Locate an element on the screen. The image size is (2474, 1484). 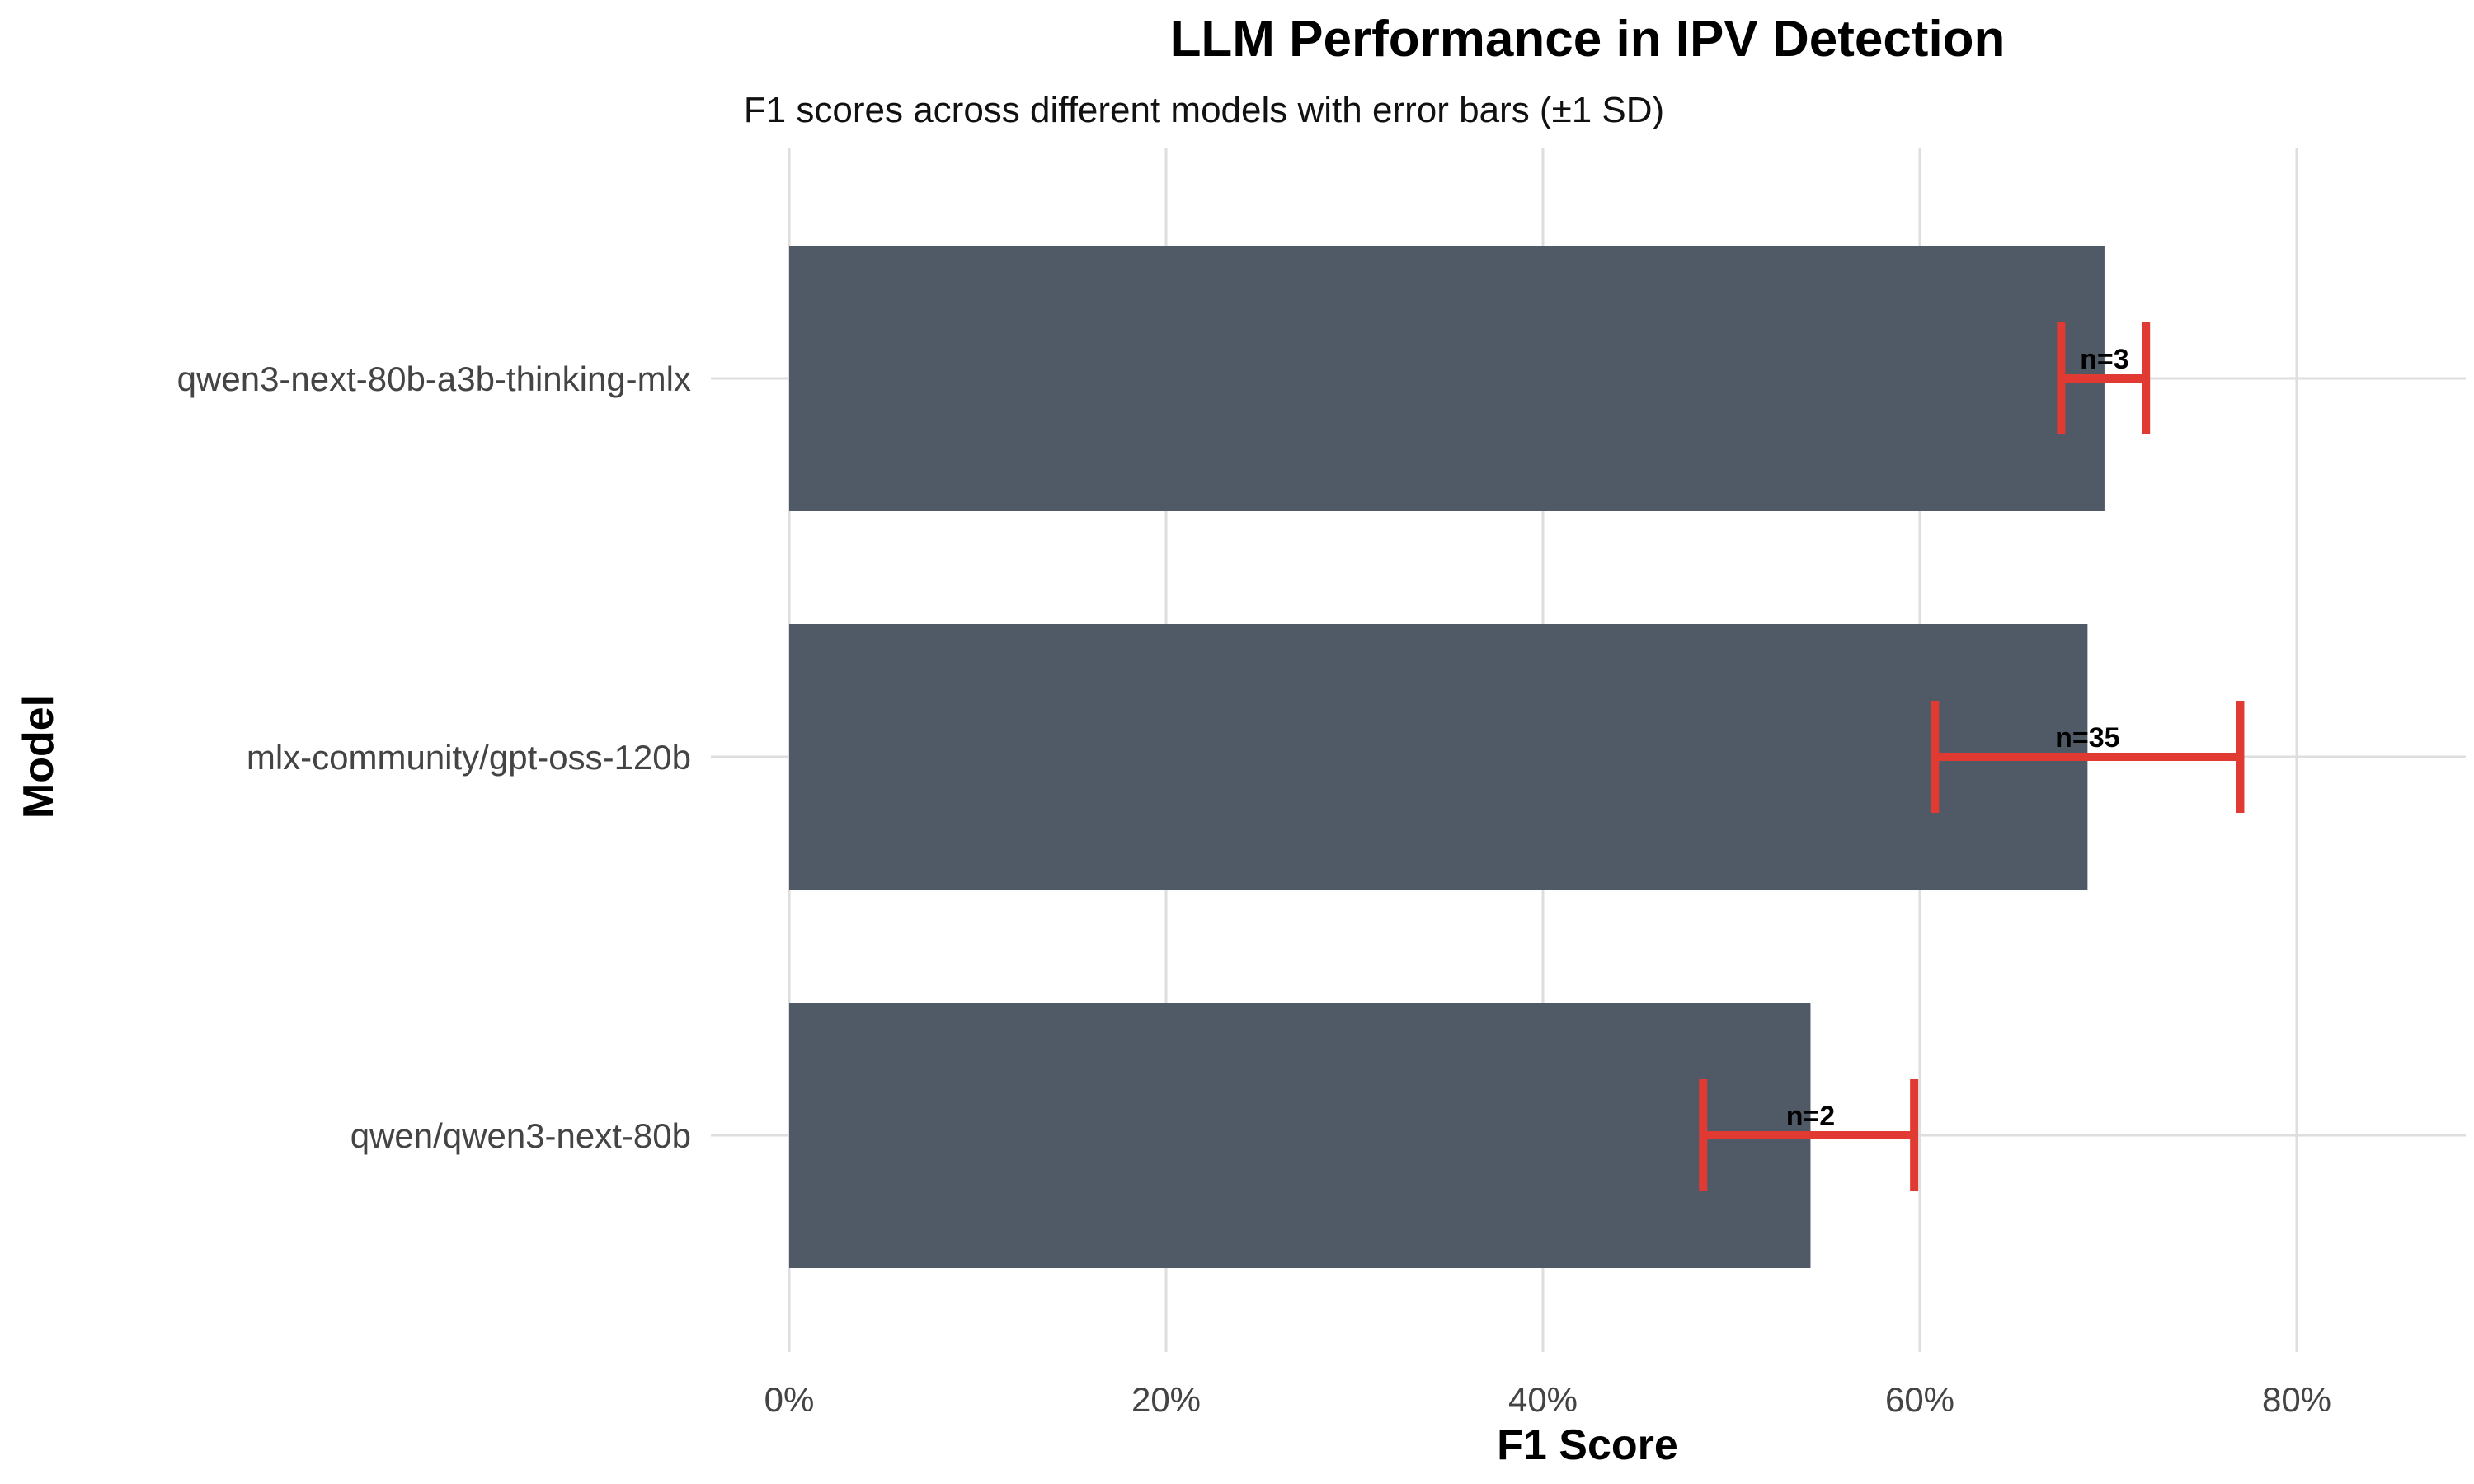
error-bars is located at coordinates (1972, 756).